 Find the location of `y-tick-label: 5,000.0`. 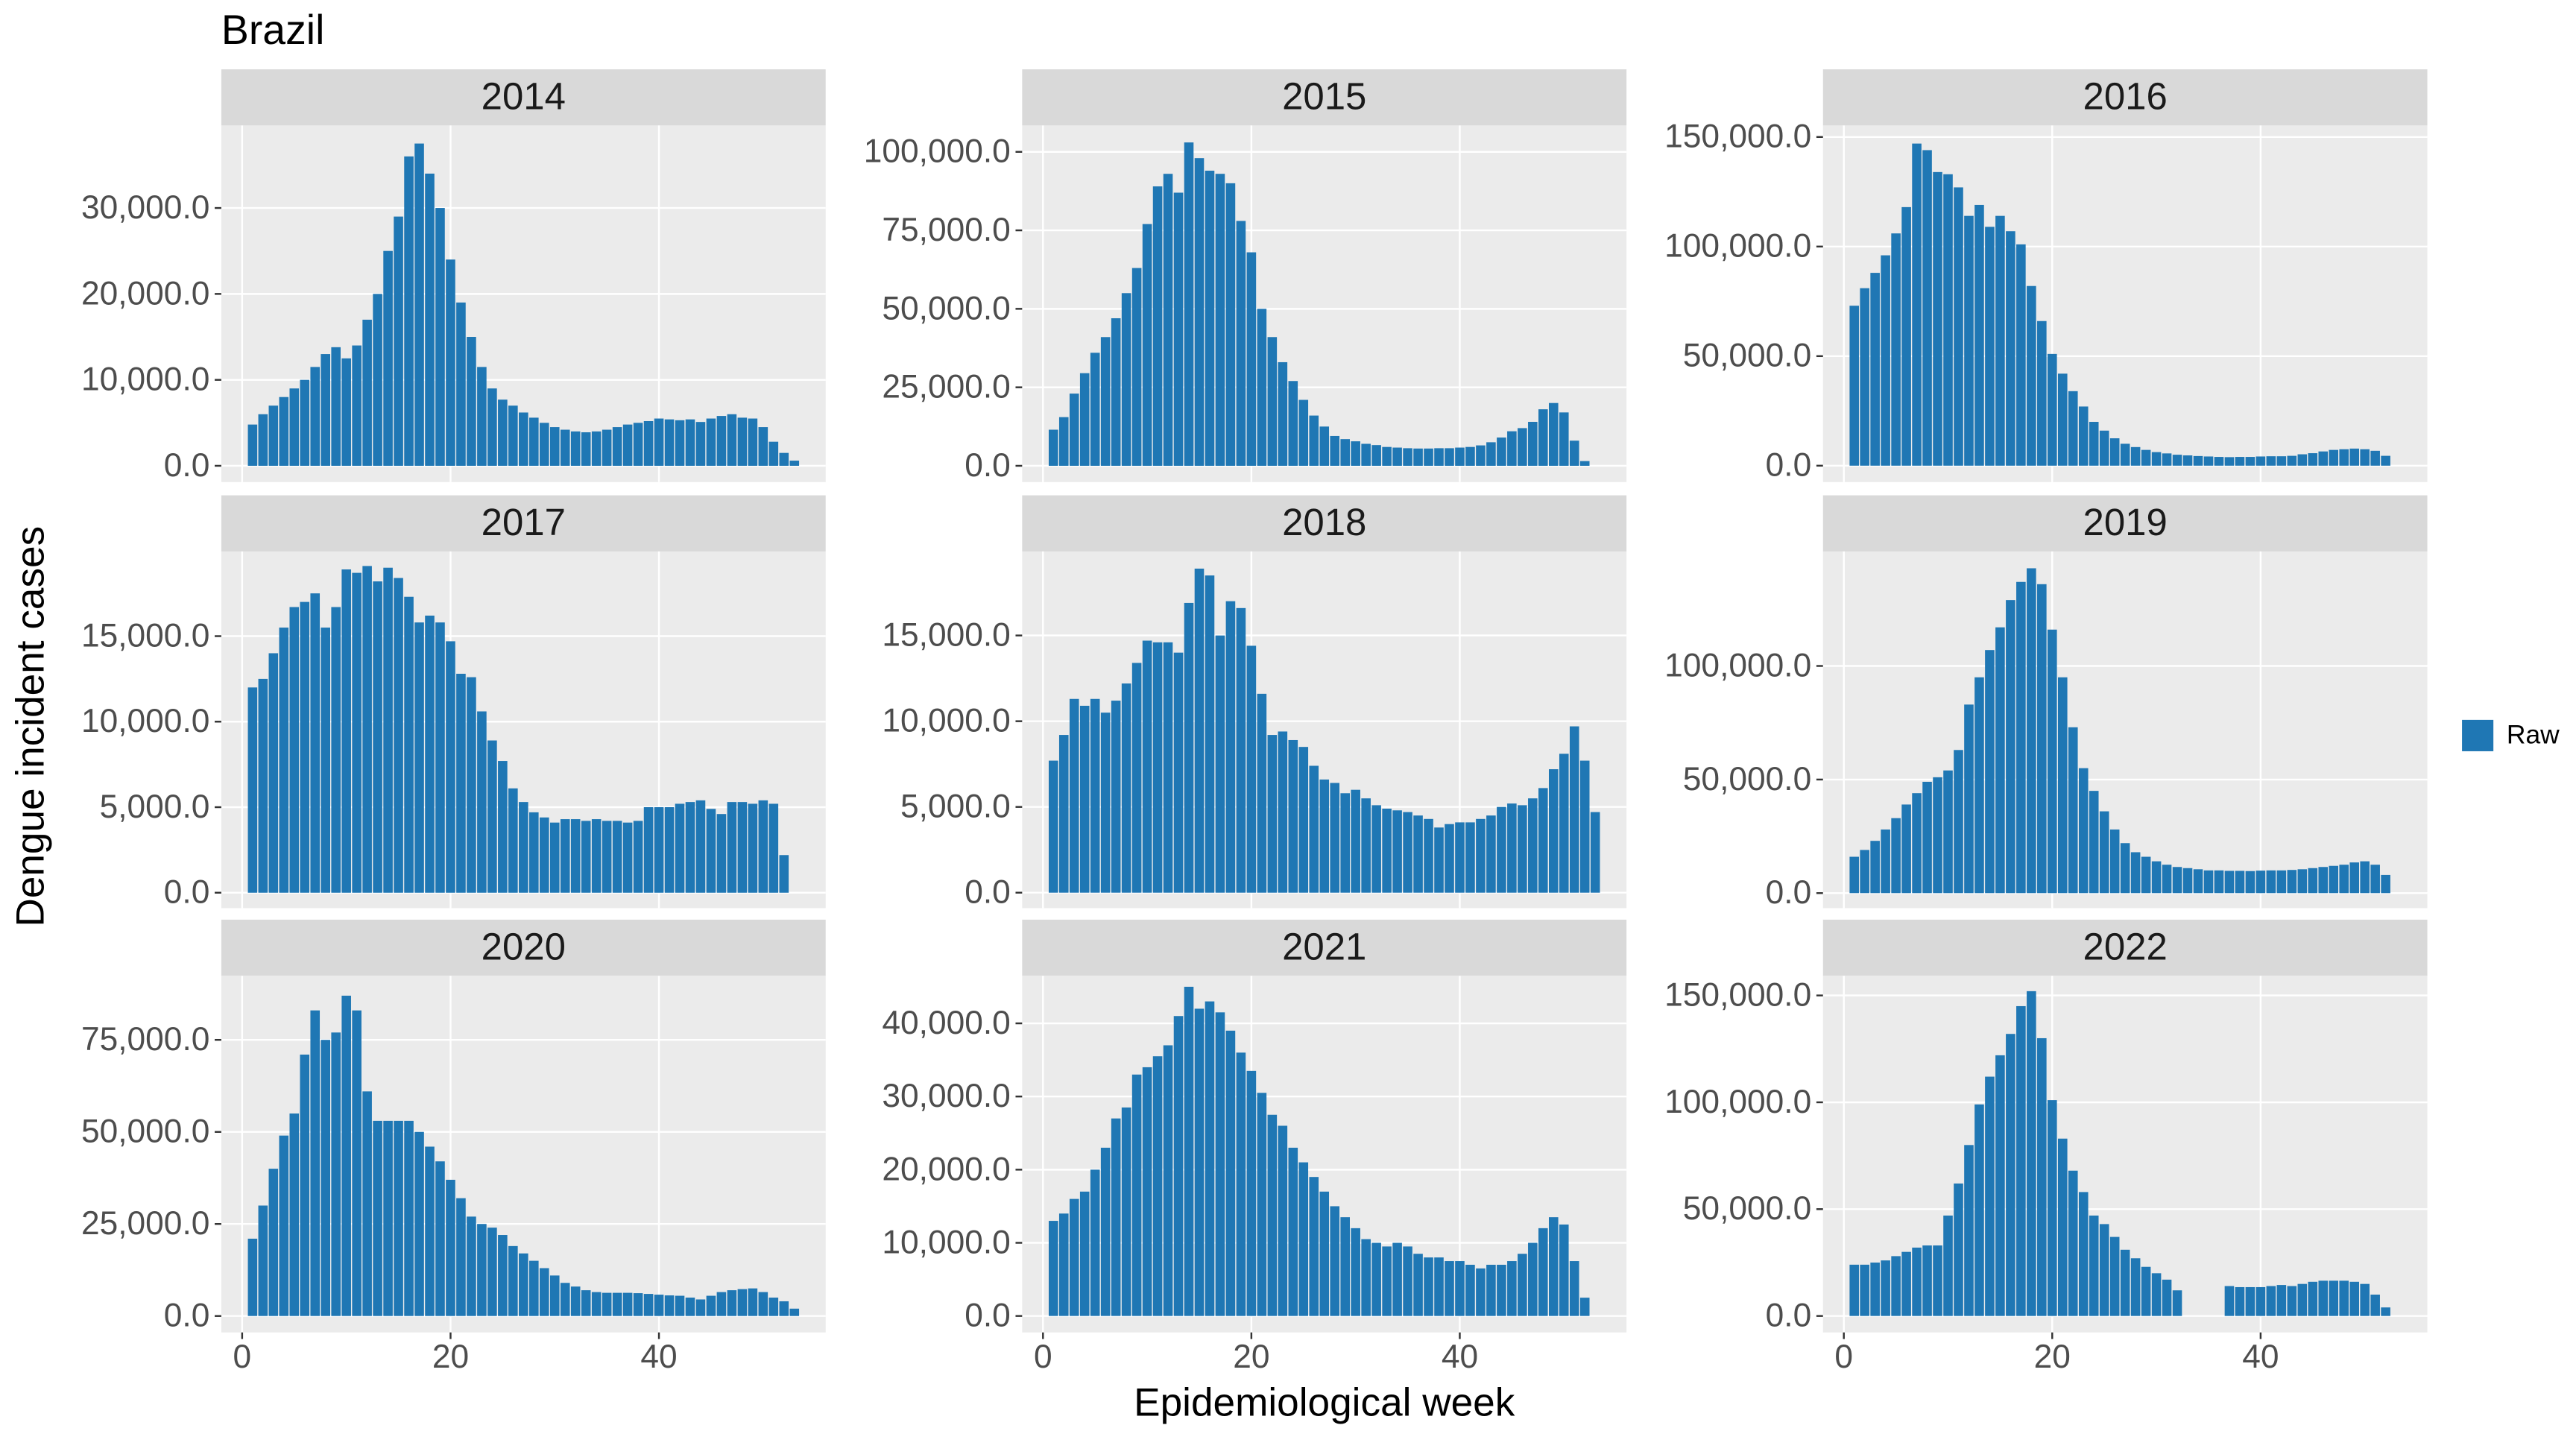

y-tick-label: 5,000.0 is located at coordinates (155, 807).